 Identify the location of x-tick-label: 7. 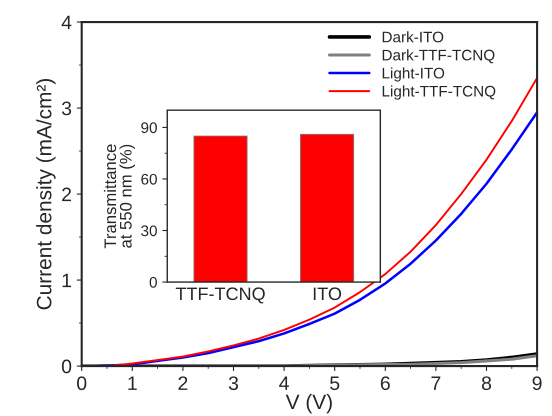
(435, 383).